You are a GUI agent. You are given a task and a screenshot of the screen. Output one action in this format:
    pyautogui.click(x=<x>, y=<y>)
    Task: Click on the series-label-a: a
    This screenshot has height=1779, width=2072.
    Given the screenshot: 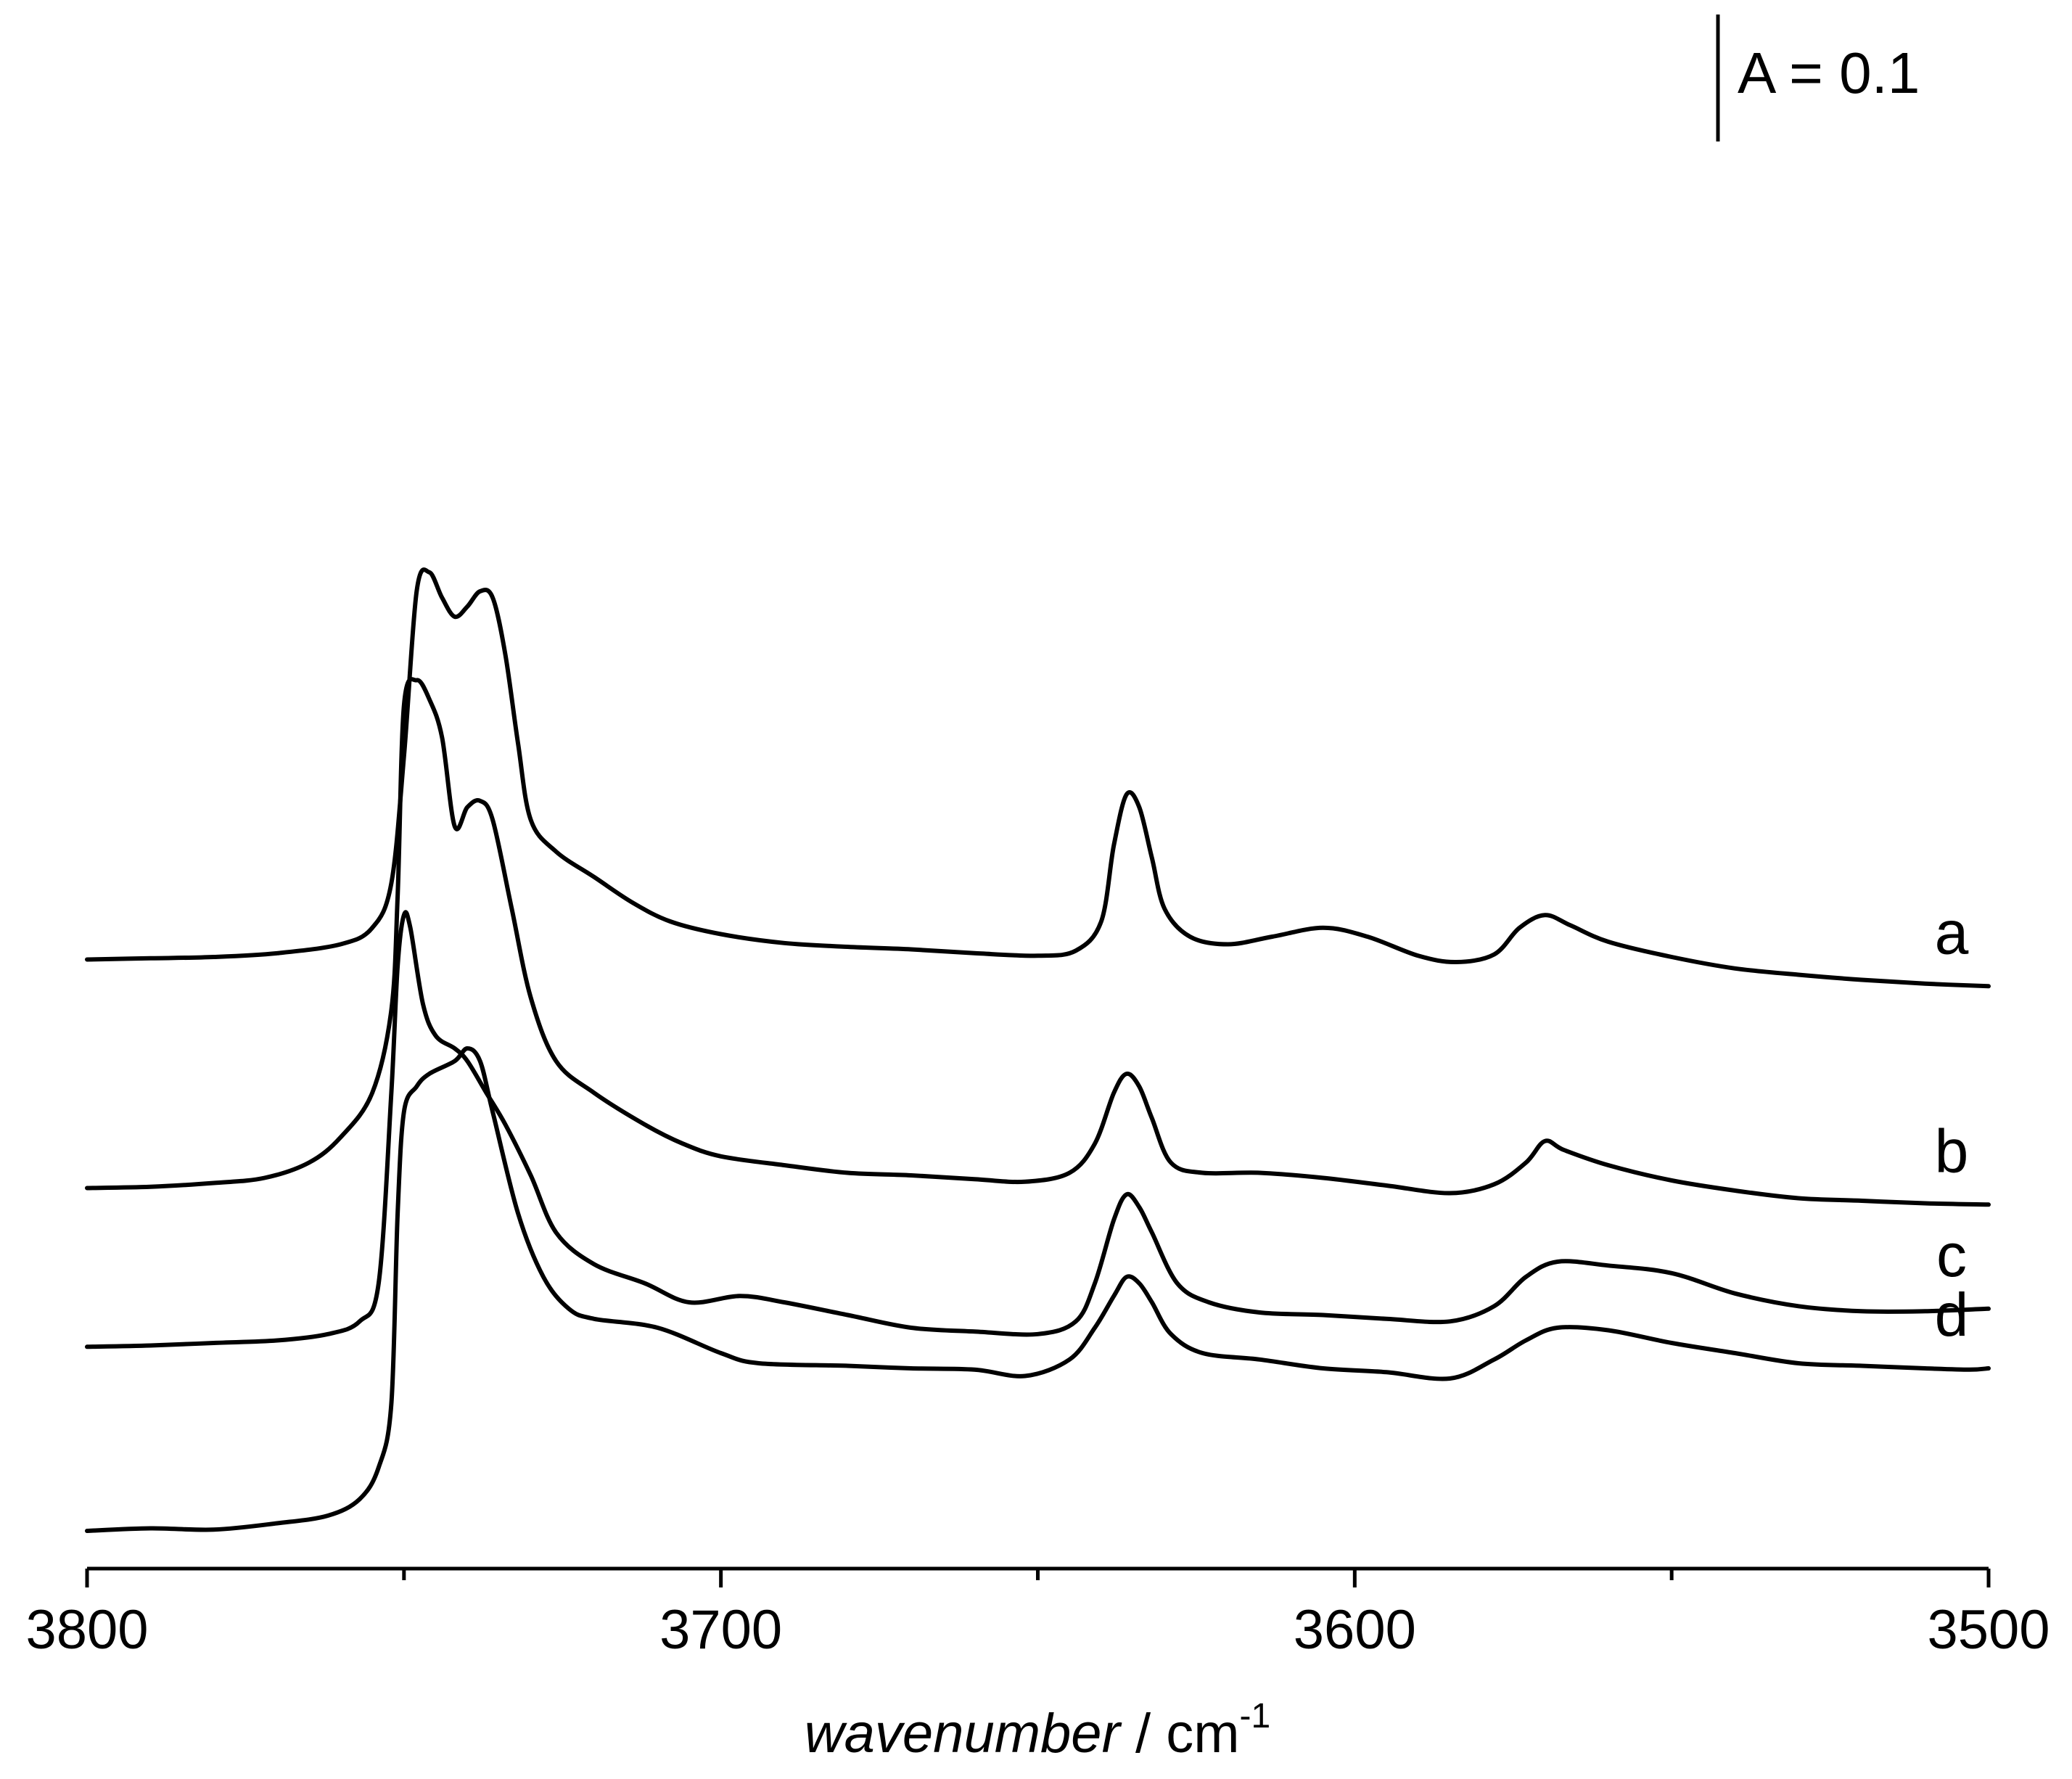 What is the action you would take?
    pyautogui.click(x=1952, y=932)
    